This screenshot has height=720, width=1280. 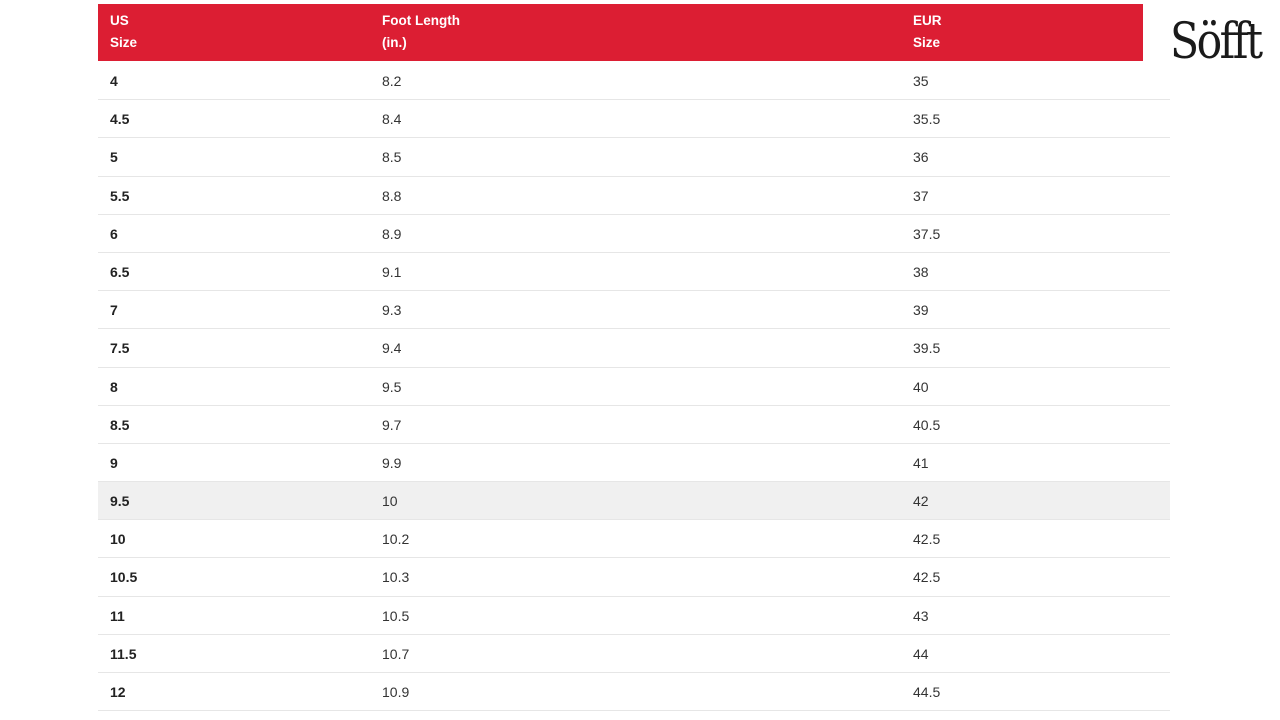 What do you see at coordinates (634, 654) in the screenshot?
I see `table-row: 11.5 10.7 44` at bounding box center [634, 654].